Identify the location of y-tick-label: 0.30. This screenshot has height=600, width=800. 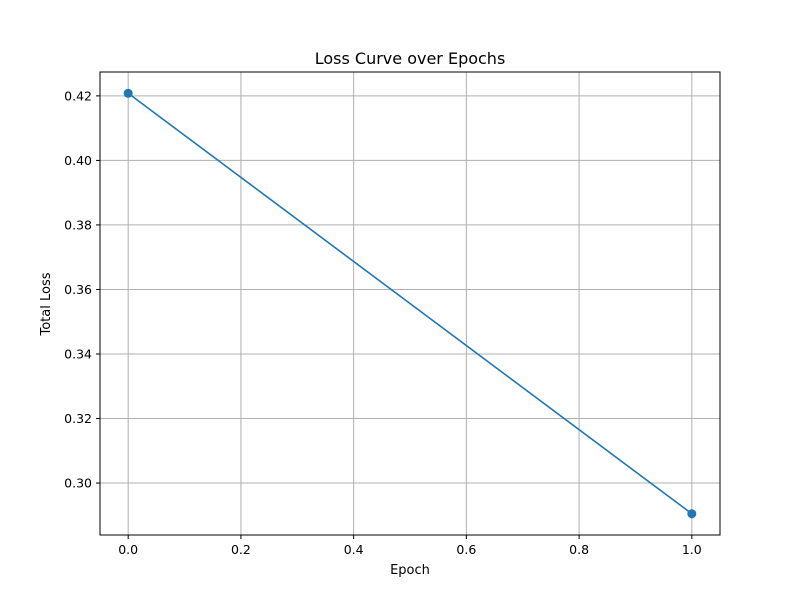
(78, 483).